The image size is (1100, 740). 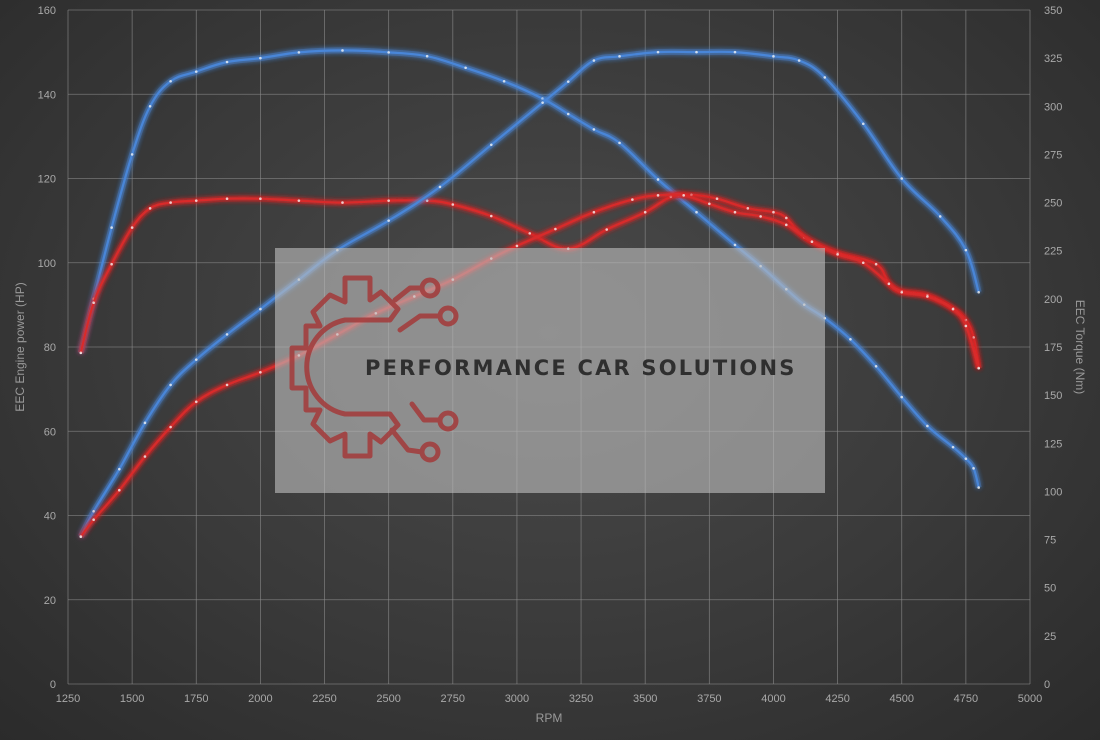 What do you see at coordinates (1050, 637) in the screenshot?
I see `y2-tick-label: 25` at bounding box center [1050, 637].